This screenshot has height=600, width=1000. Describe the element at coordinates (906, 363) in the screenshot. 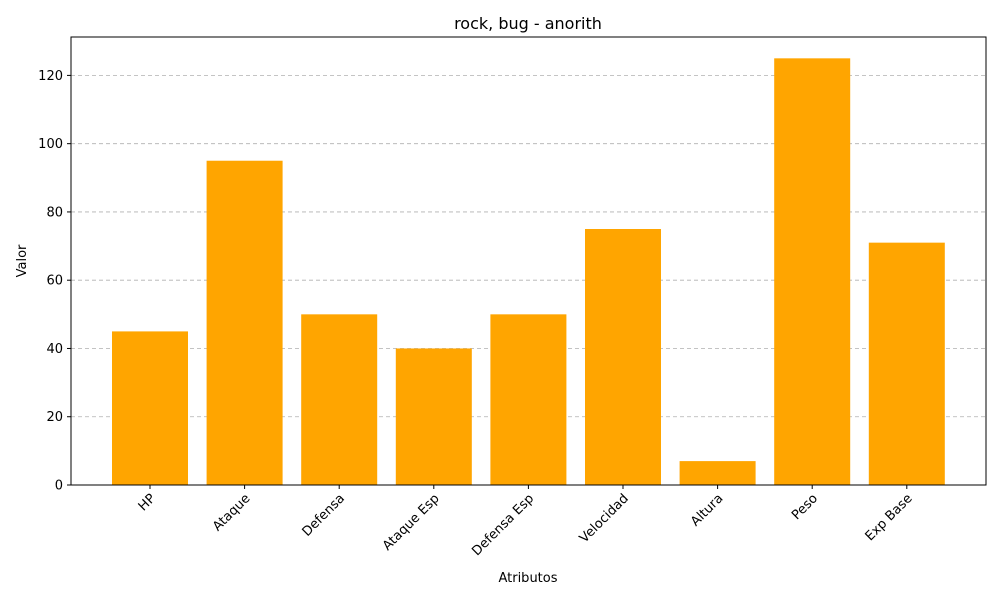

I see `bar-exp-base` at that location.